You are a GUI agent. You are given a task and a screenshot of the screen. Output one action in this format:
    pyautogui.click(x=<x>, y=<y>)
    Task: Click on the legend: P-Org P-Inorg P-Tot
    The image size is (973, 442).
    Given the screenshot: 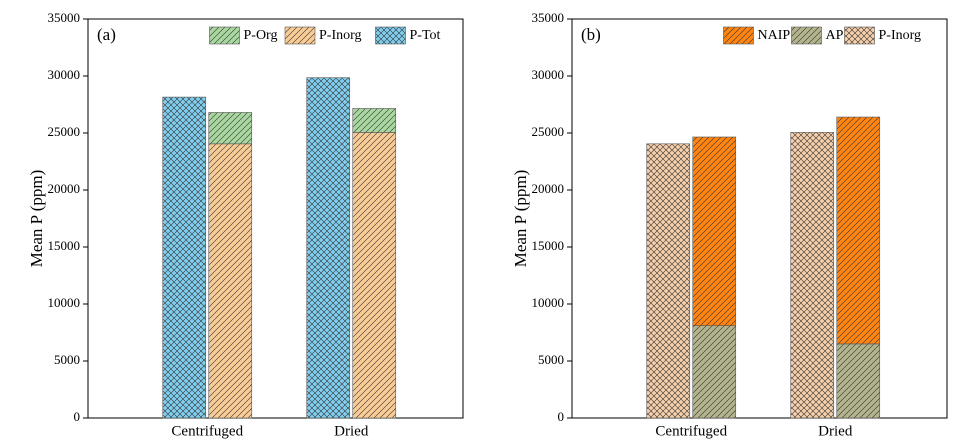 What is the action you would take?
    pyautogui.click(x=325, y=35)
    